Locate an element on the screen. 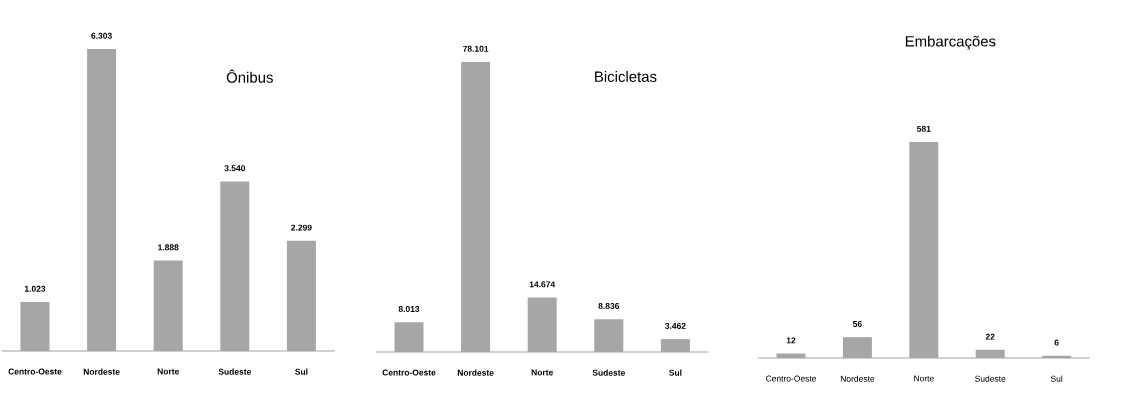 The width and height of the screenshot is (1131, 414). data-label: 6.303 is located at coordinates (101, 35).